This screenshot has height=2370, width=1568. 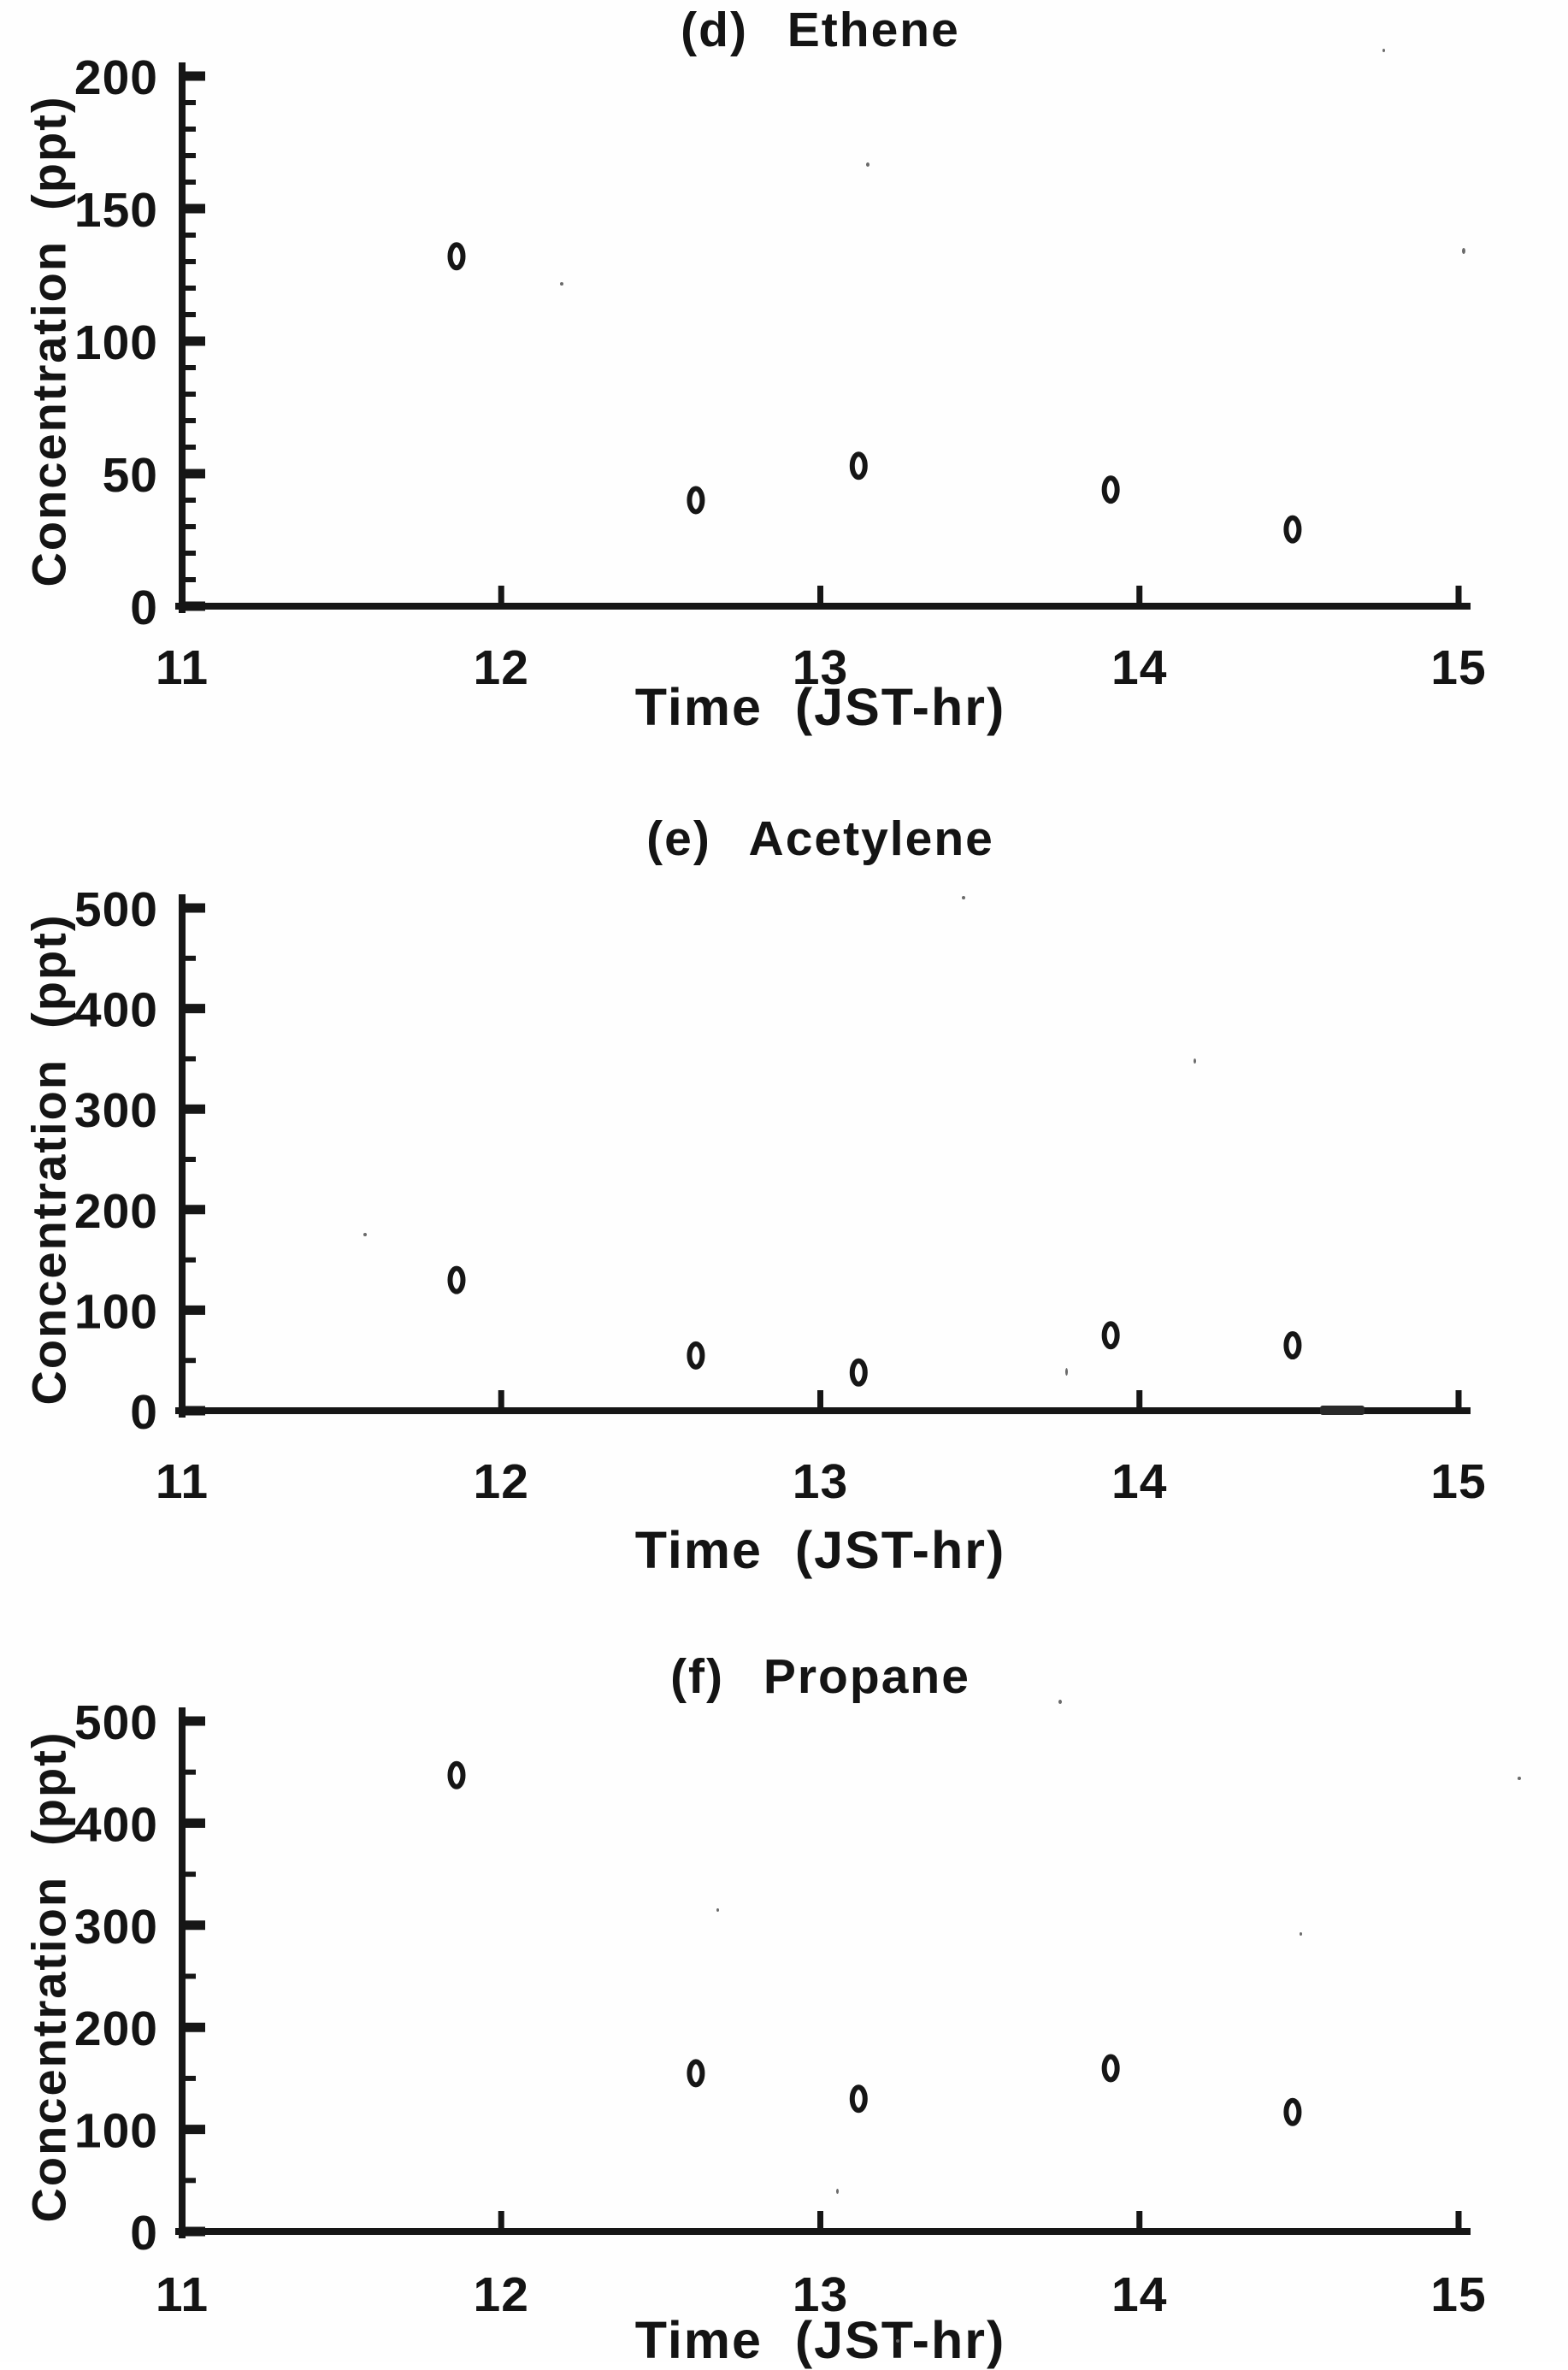 I want to click on chart-e-x-axis-label: Time (JST-hr), so click(x=820, y=1550).